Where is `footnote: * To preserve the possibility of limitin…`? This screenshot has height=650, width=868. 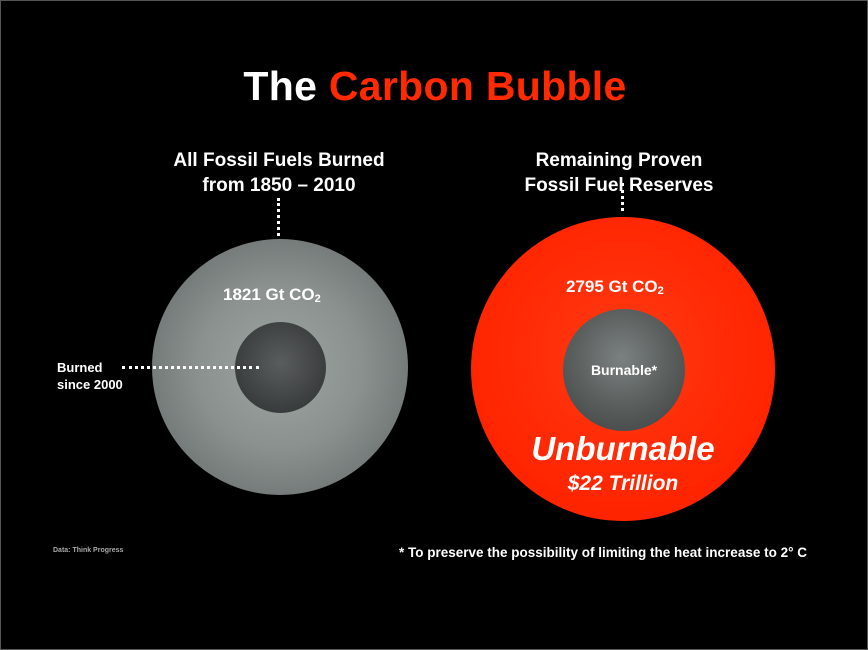
footnote: * To preserve the possibility of limitin… is located at coordinates (603, 552).